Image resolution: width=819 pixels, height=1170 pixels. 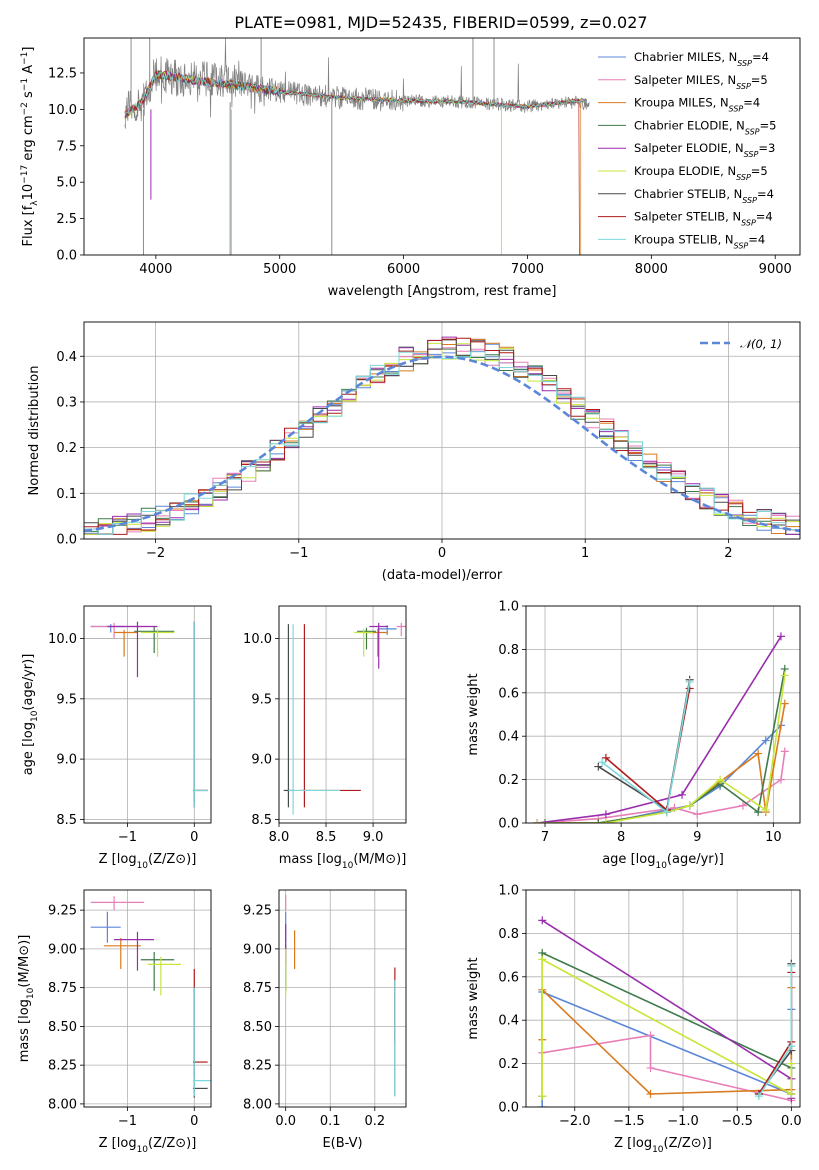 I want to click on plot-area-Z_vs_weight, so click(x=667, y=1011).